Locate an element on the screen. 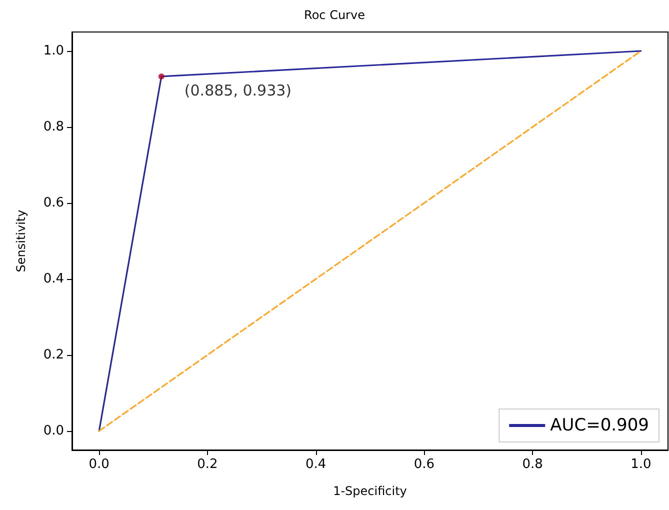 The image size is (669, 510). x-tick-label: 1.0 is located at coordinates (641, 464).